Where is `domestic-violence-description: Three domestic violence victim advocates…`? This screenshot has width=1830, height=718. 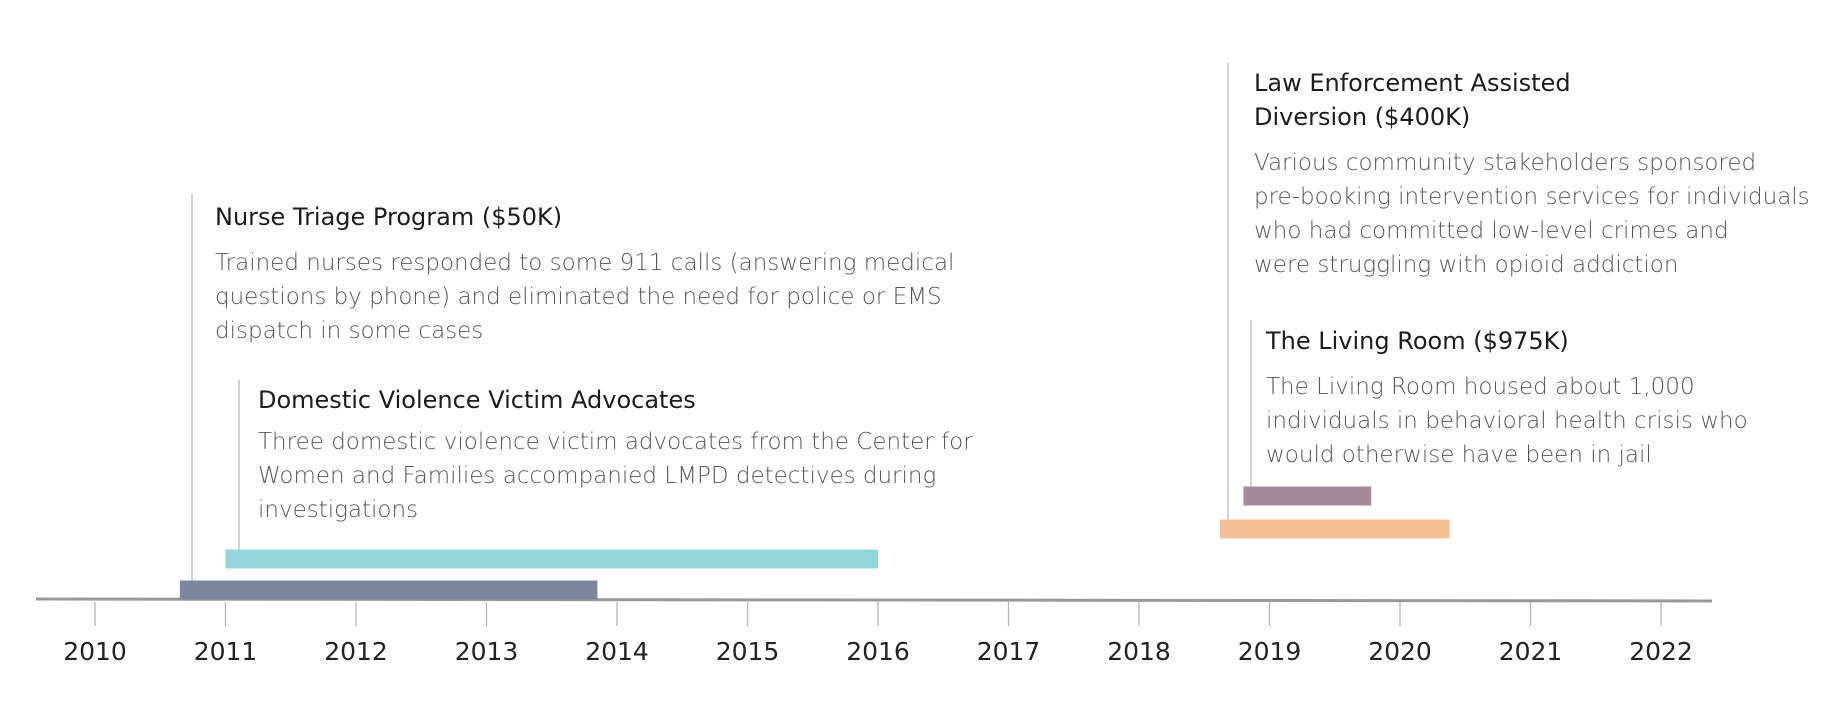
domestic-violence-description: Three domestic violence victim advocates… is located at coordinates (615, 442).